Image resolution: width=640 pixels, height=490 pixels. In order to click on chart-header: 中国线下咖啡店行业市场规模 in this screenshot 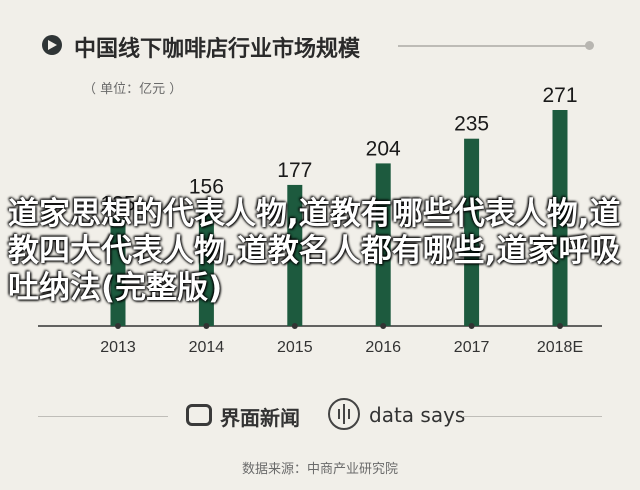, I will do `click(321, 46)`.